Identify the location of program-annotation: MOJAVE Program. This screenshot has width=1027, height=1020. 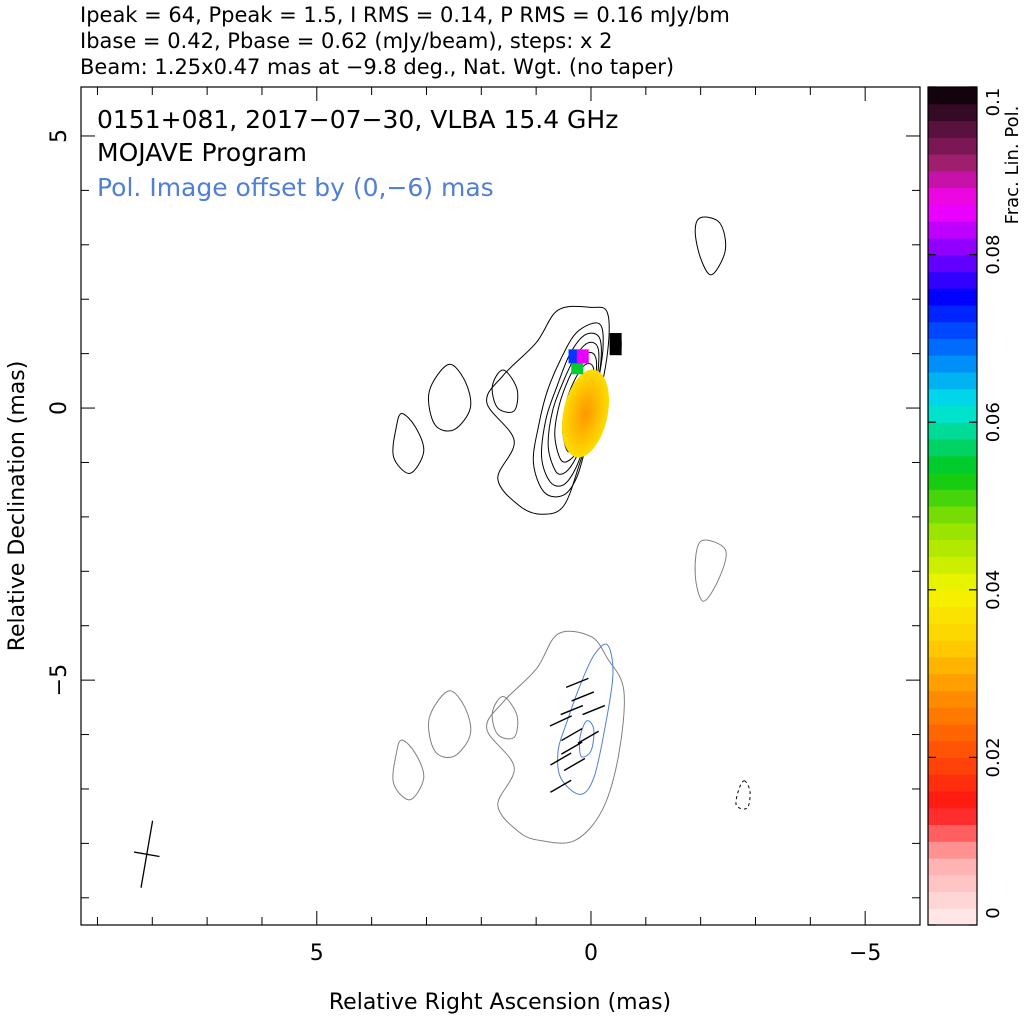
(202, 152).